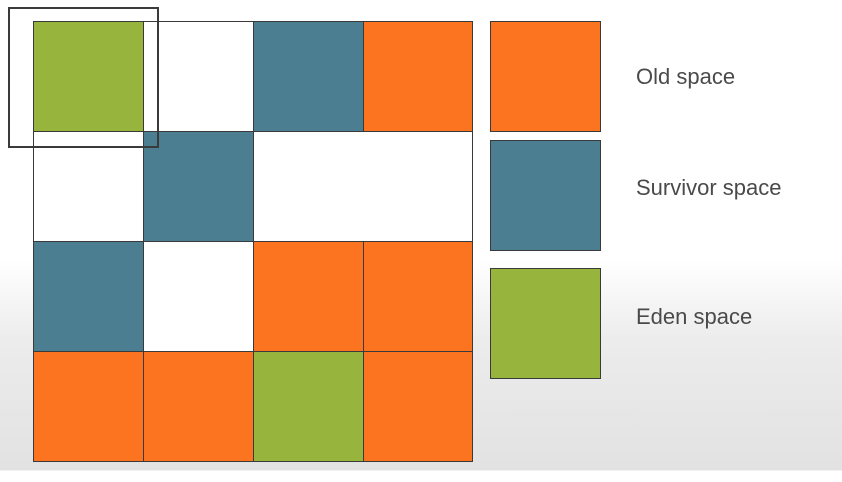  Describe the element at coordinates (709, 187) in the screenshot. I see `legend-label-survivor: Survivor space` at that location.